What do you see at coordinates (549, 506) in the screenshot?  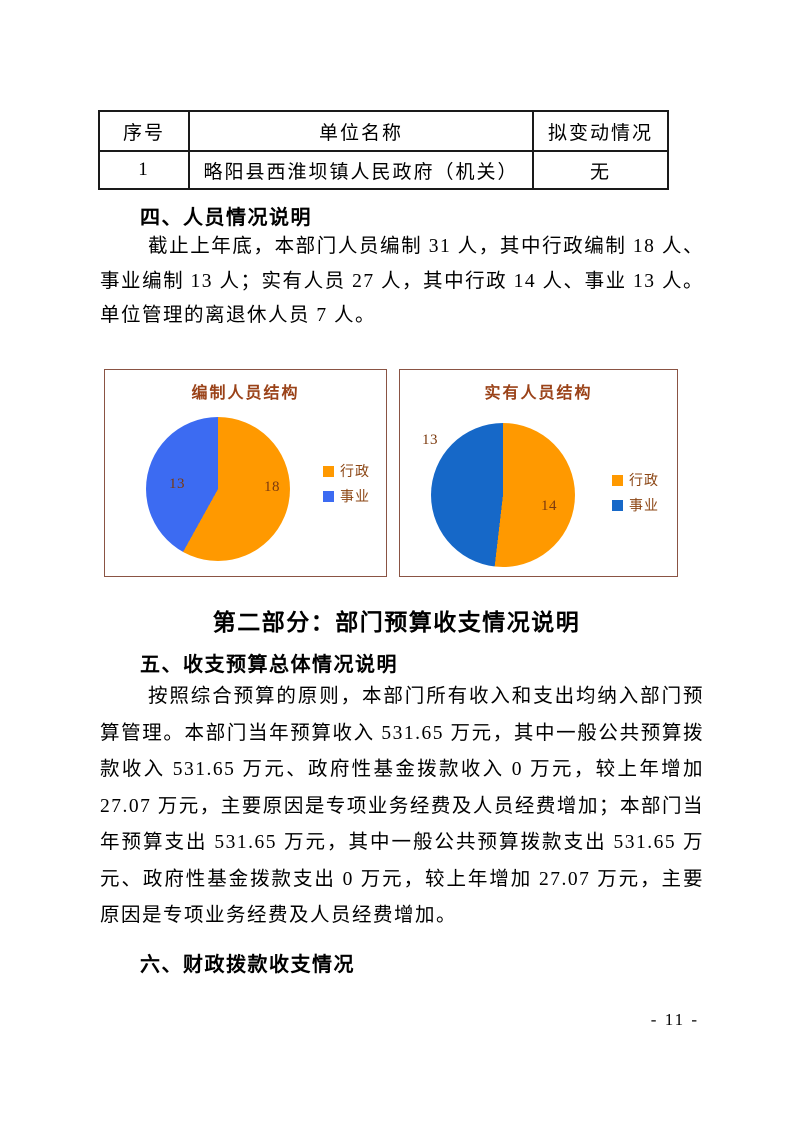 I see `pie-value-label-xingzheng: 14` at bounding box center [549, 506].